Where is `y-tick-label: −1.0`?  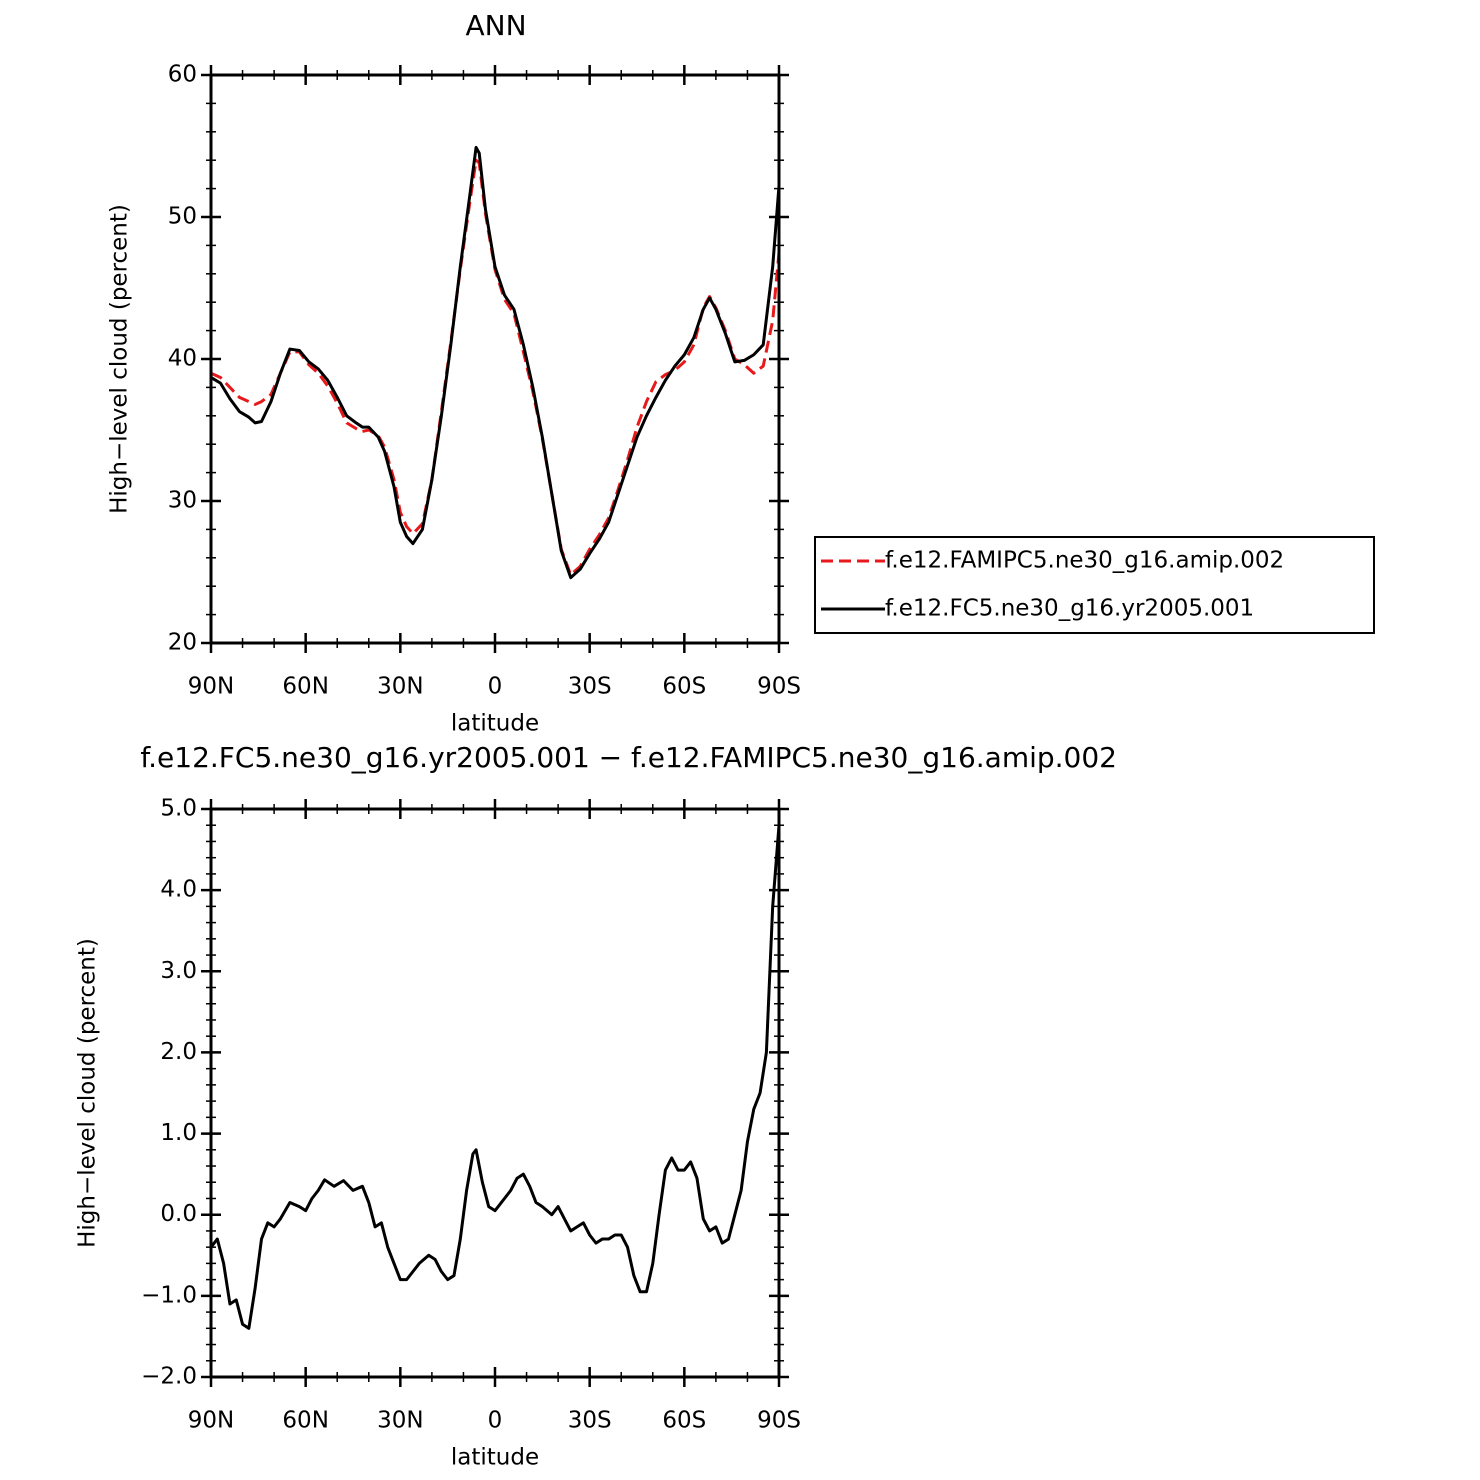
y-tick-label: −1.0 is located at coordinates (169, 1295).